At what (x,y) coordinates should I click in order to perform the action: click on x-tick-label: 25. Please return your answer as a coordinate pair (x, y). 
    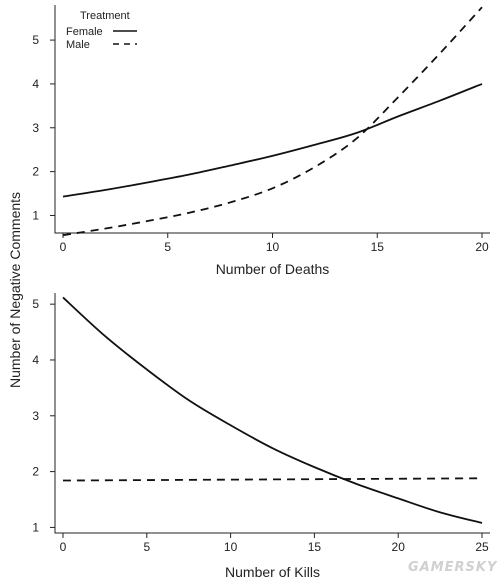
    Looking at the image, I should click on (482, 547).